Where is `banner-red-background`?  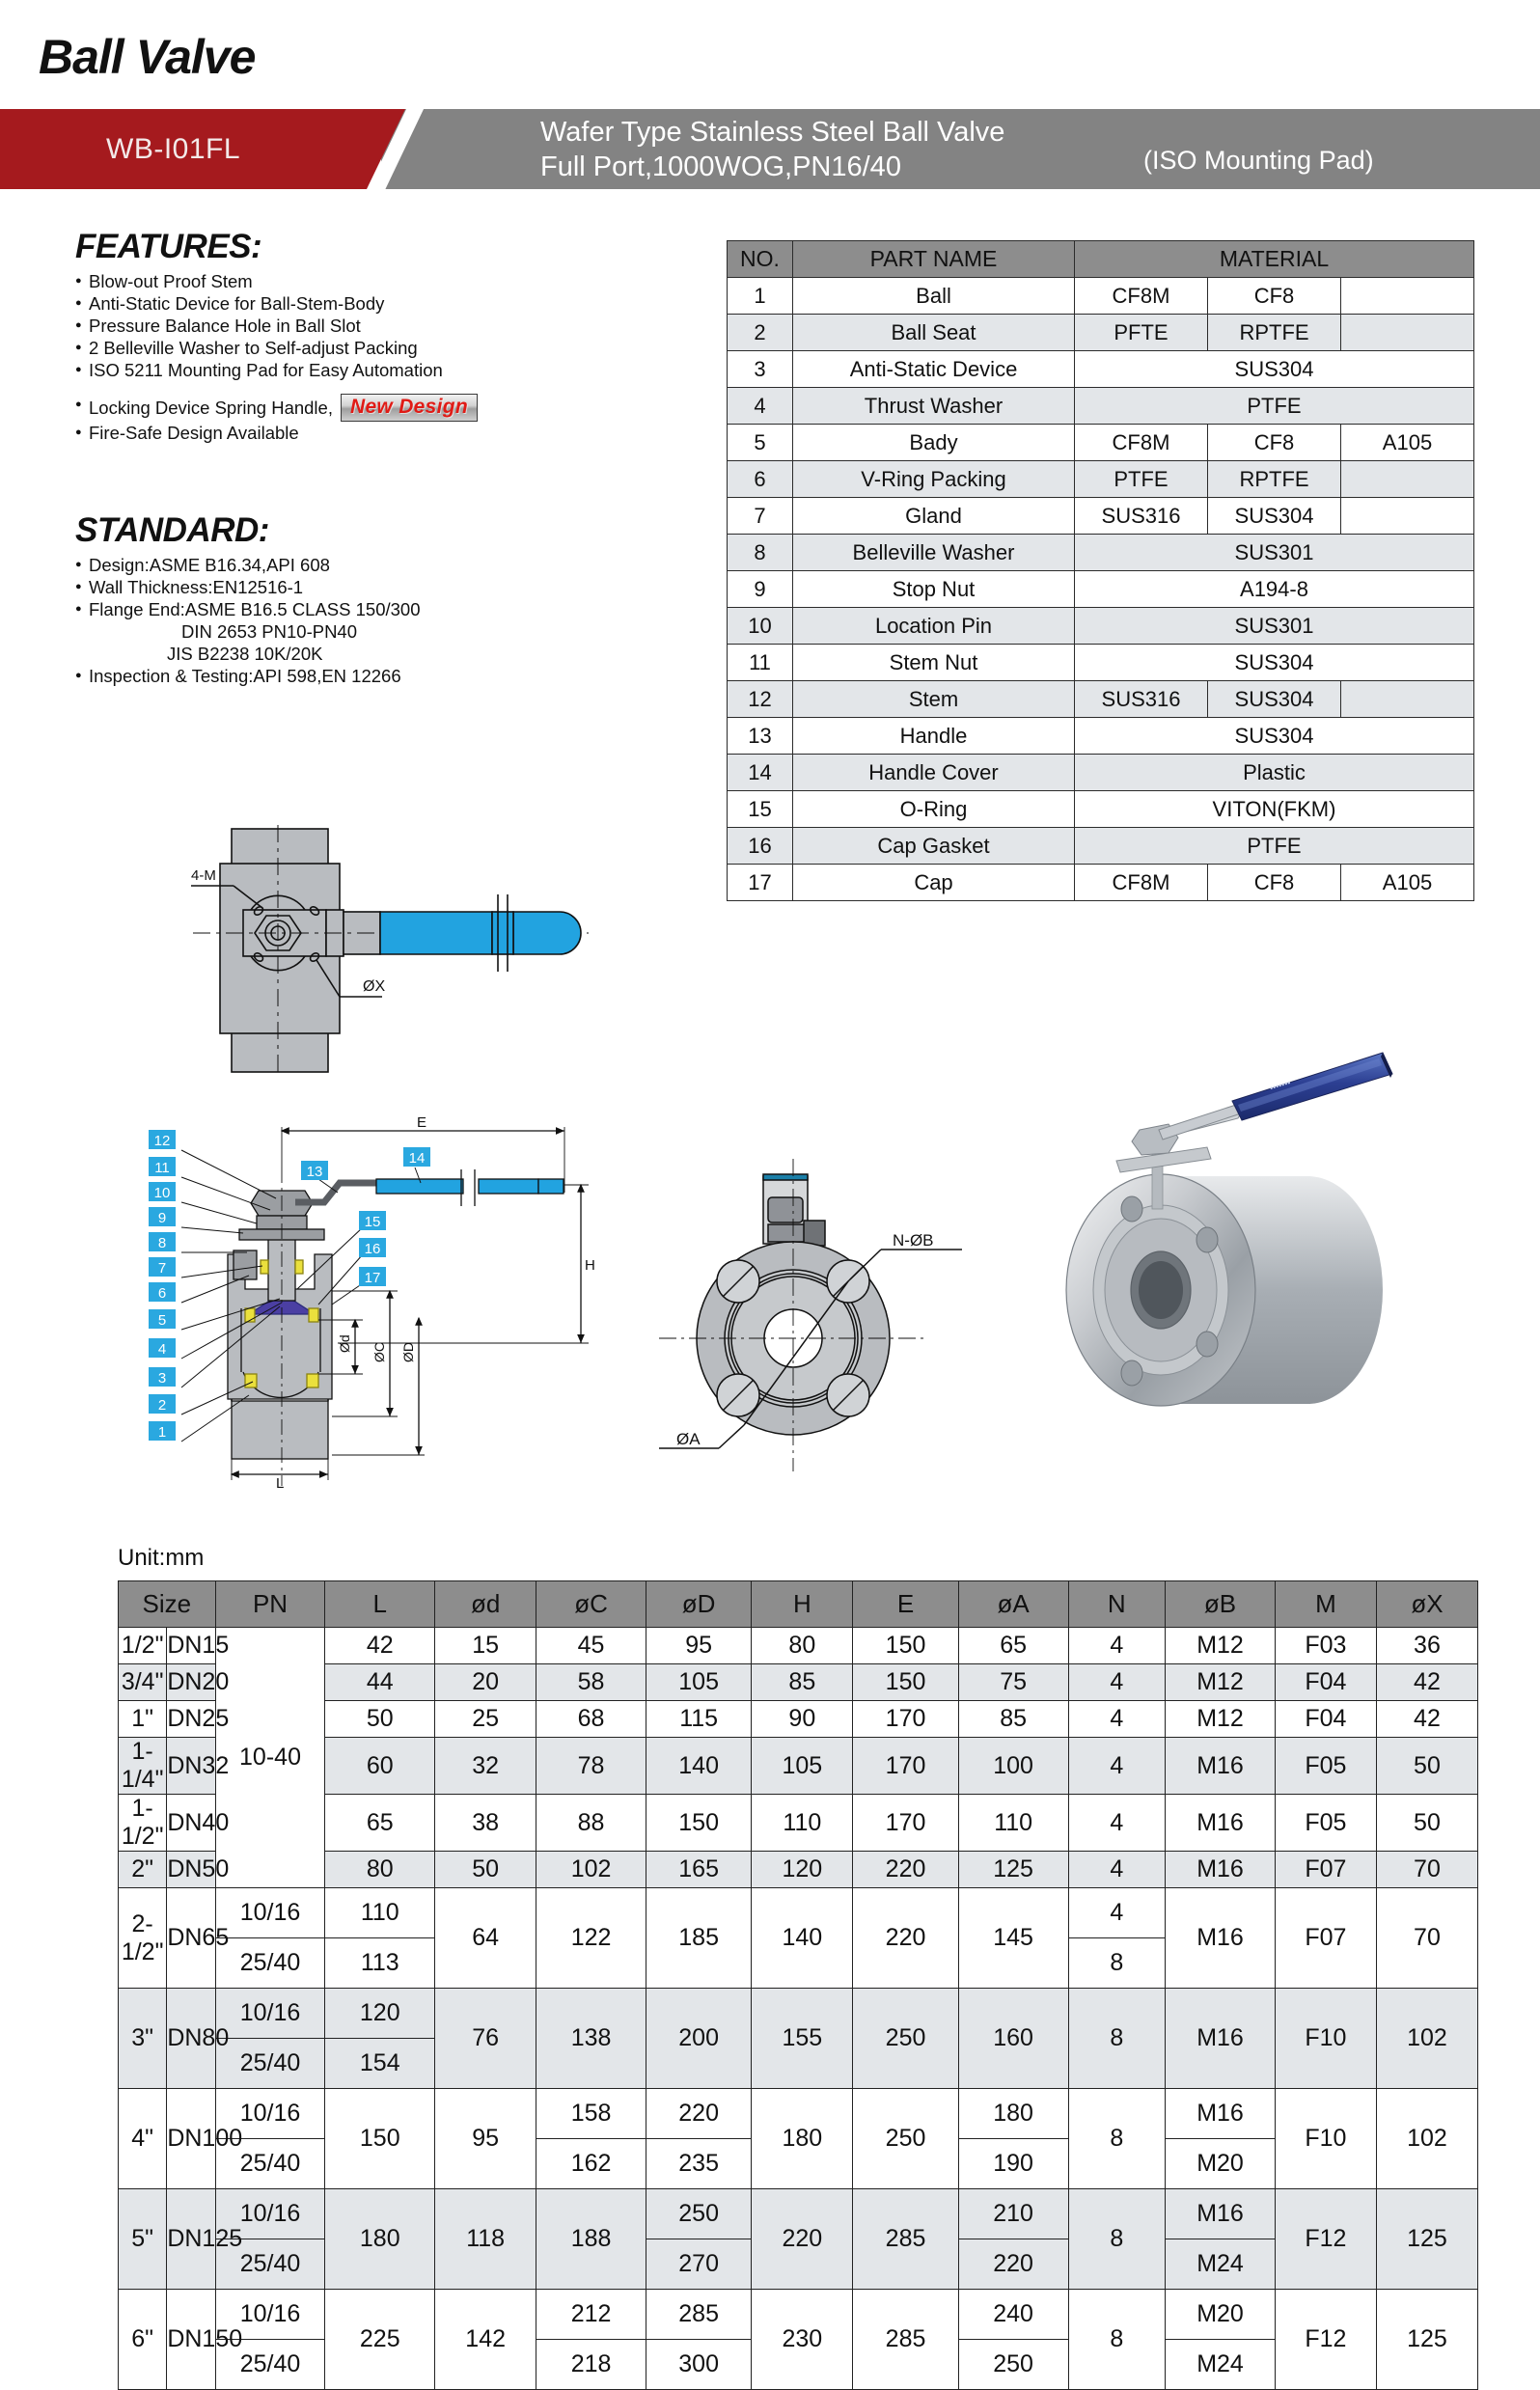 banner-red-background is located at coordinates (202, 149).